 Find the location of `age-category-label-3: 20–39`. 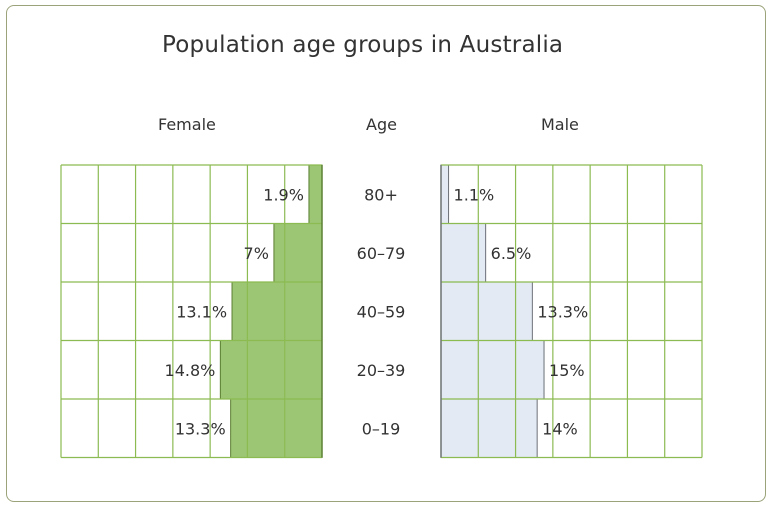

age-category-label-3: 20–39 is located at coordinates (381, 370).